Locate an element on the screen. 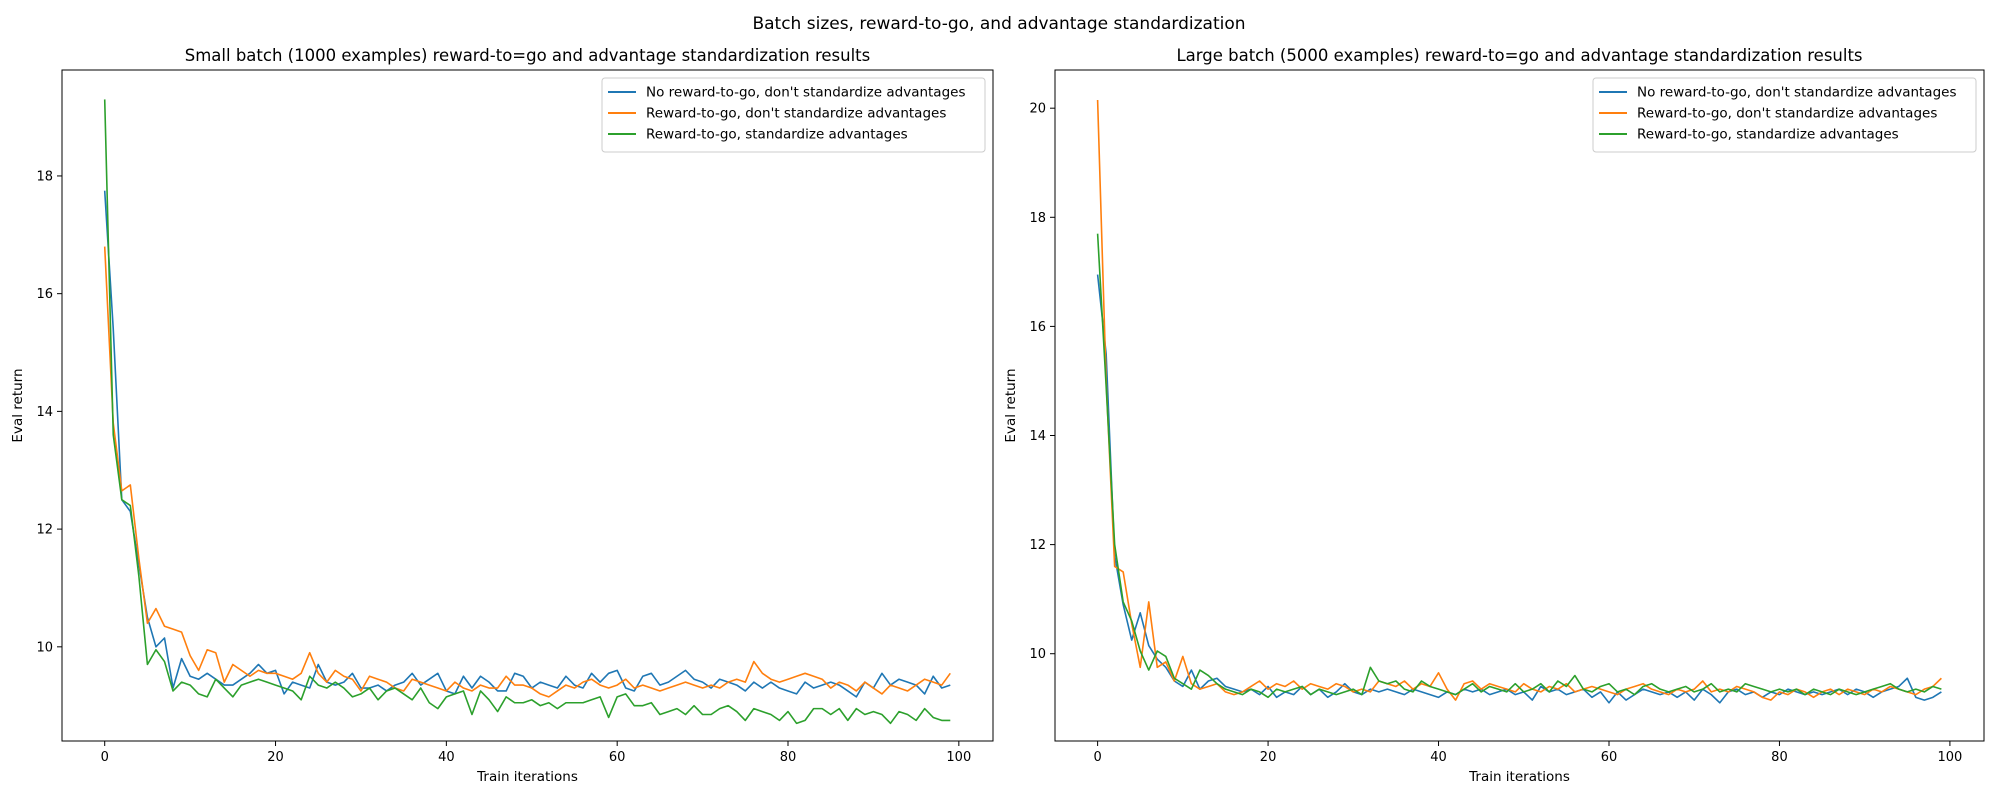 The image size is (2000, 800). chart-1-legend-label-2: Reward-to-go, standardize advantages is located at coordinates (1768, 135).